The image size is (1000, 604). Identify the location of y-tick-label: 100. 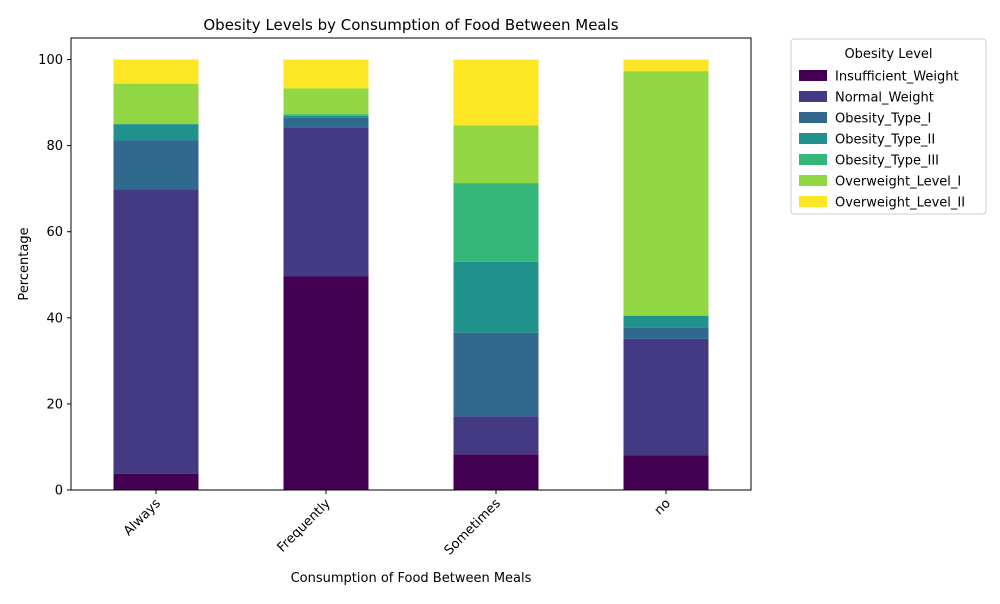
(50, 60).